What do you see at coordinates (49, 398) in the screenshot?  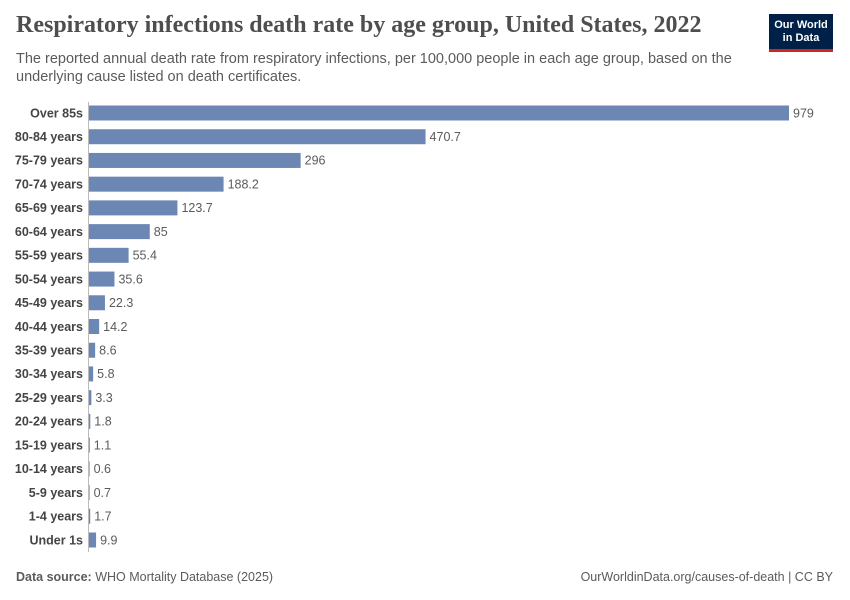 I see `y-tick-label: 25-29 years` at bounding box center [49, 398].